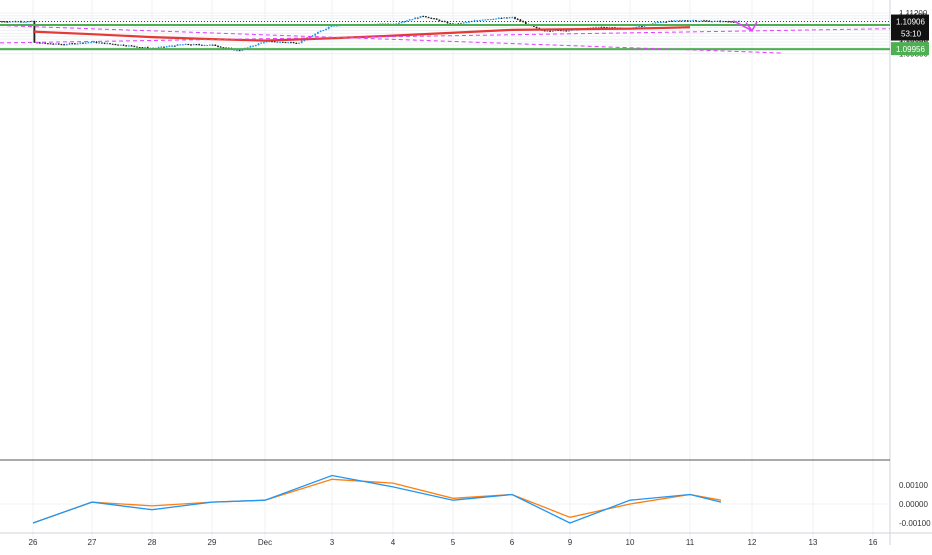 This screenshot has height=555, width=932. Describe the element at coordinates (690, 542) in the screenshot. I see `time-tick-label: 11` at that location.